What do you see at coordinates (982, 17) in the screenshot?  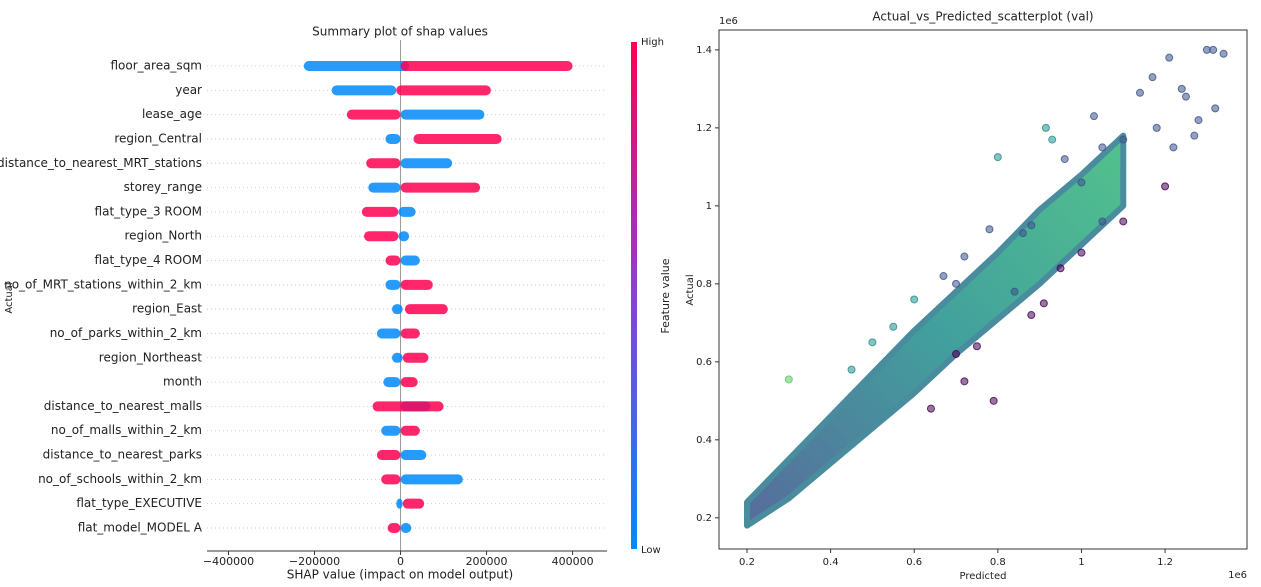 I see `title: Actual_vs_Predicted_scatterplot (val)` at bounding box center [982, 17].